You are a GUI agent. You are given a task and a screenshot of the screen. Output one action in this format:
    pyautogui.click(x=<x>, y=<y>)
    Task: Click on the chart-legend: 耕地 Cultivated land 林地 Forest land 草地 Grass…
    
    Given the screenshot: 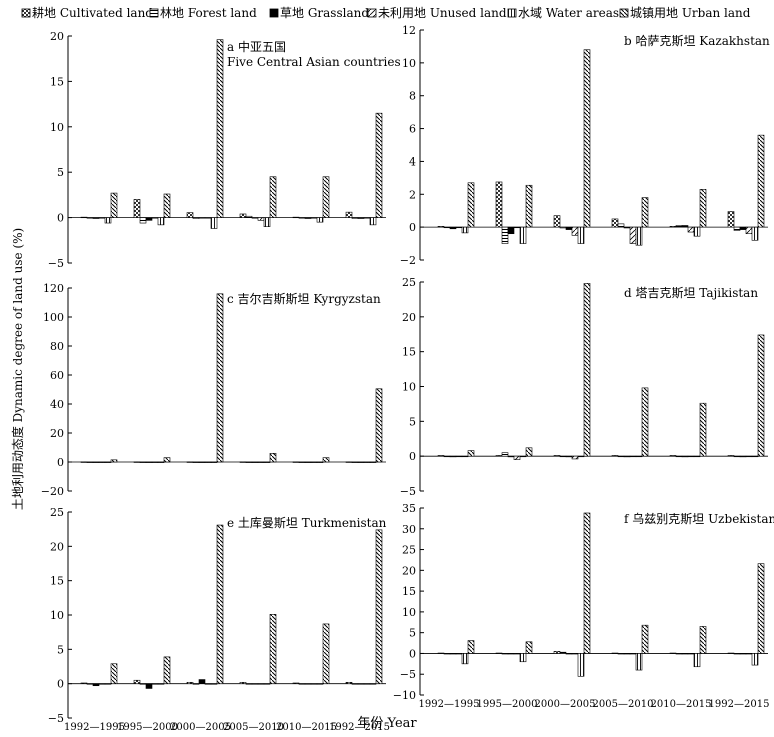 What is the action you would take?
    pyautogui.click(x=386, y=12)
    